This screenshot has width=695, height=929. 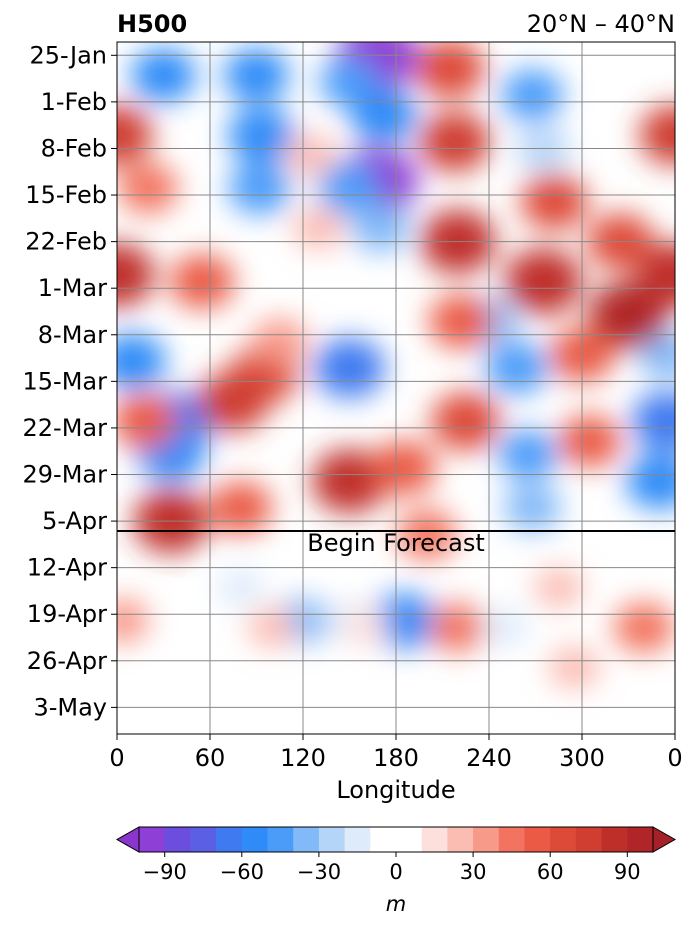 I want to click on y-tick-label: 22-Feb, so click(x=66, y=242).